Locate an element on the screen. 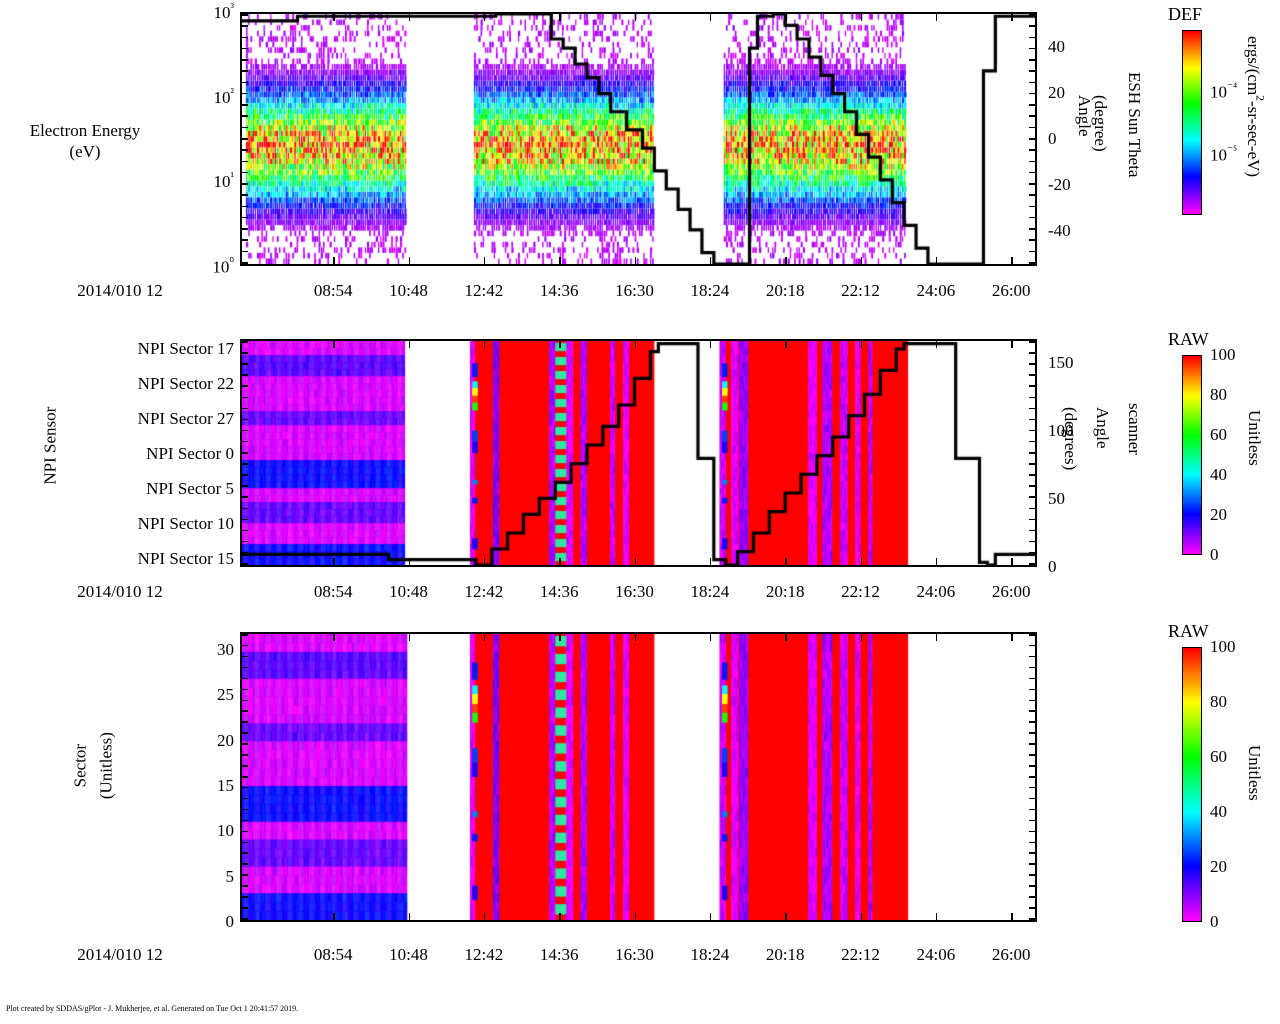 The width and height of the screenshot is (1280, 1024). right-tick-label: 150 is located at coordinates (1061, 363).